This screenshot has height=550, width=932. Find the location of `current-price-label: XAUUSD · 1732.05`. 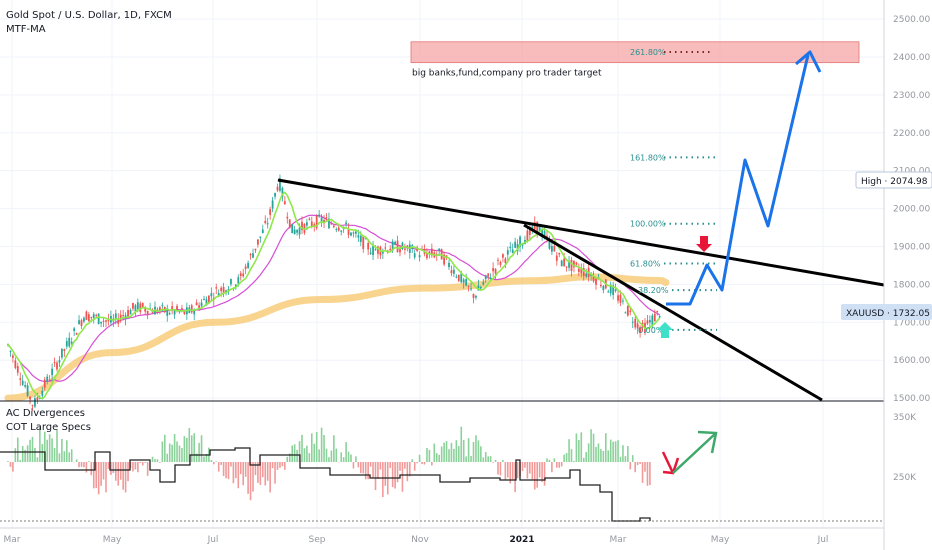

current-price-label: XAUUSD · 1732.05 is located at coordinates (888, 314).